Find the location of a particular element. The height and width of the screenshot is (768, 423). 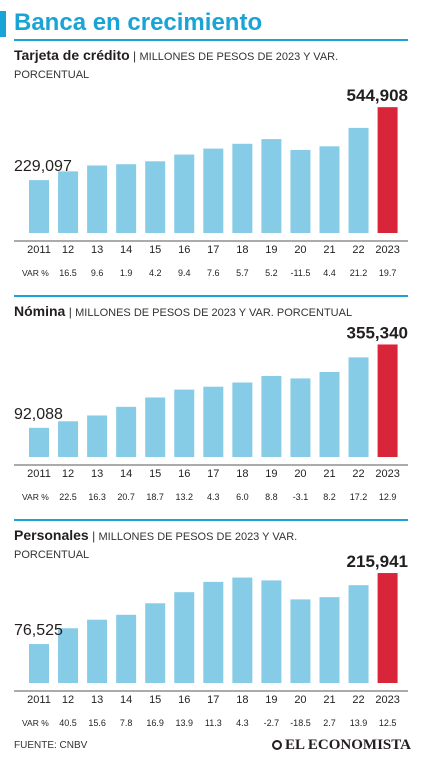

var-value: 40.5 is located at coordinates (68, 723).